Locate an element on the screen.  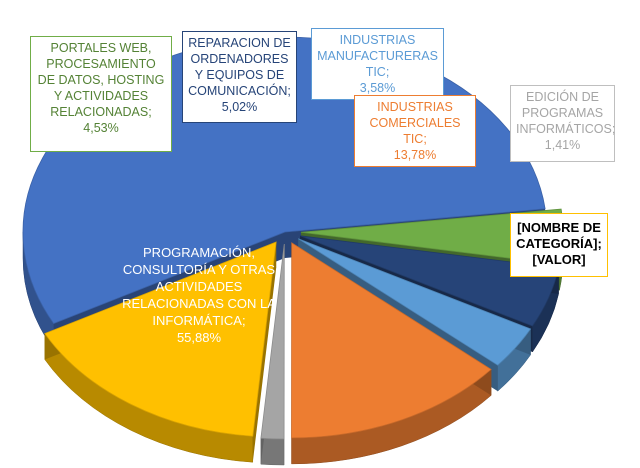
data-label-3: INDUSTRIAS MANUFACTURERAS TIC; 3,58% is located at coordinates (377, 64).